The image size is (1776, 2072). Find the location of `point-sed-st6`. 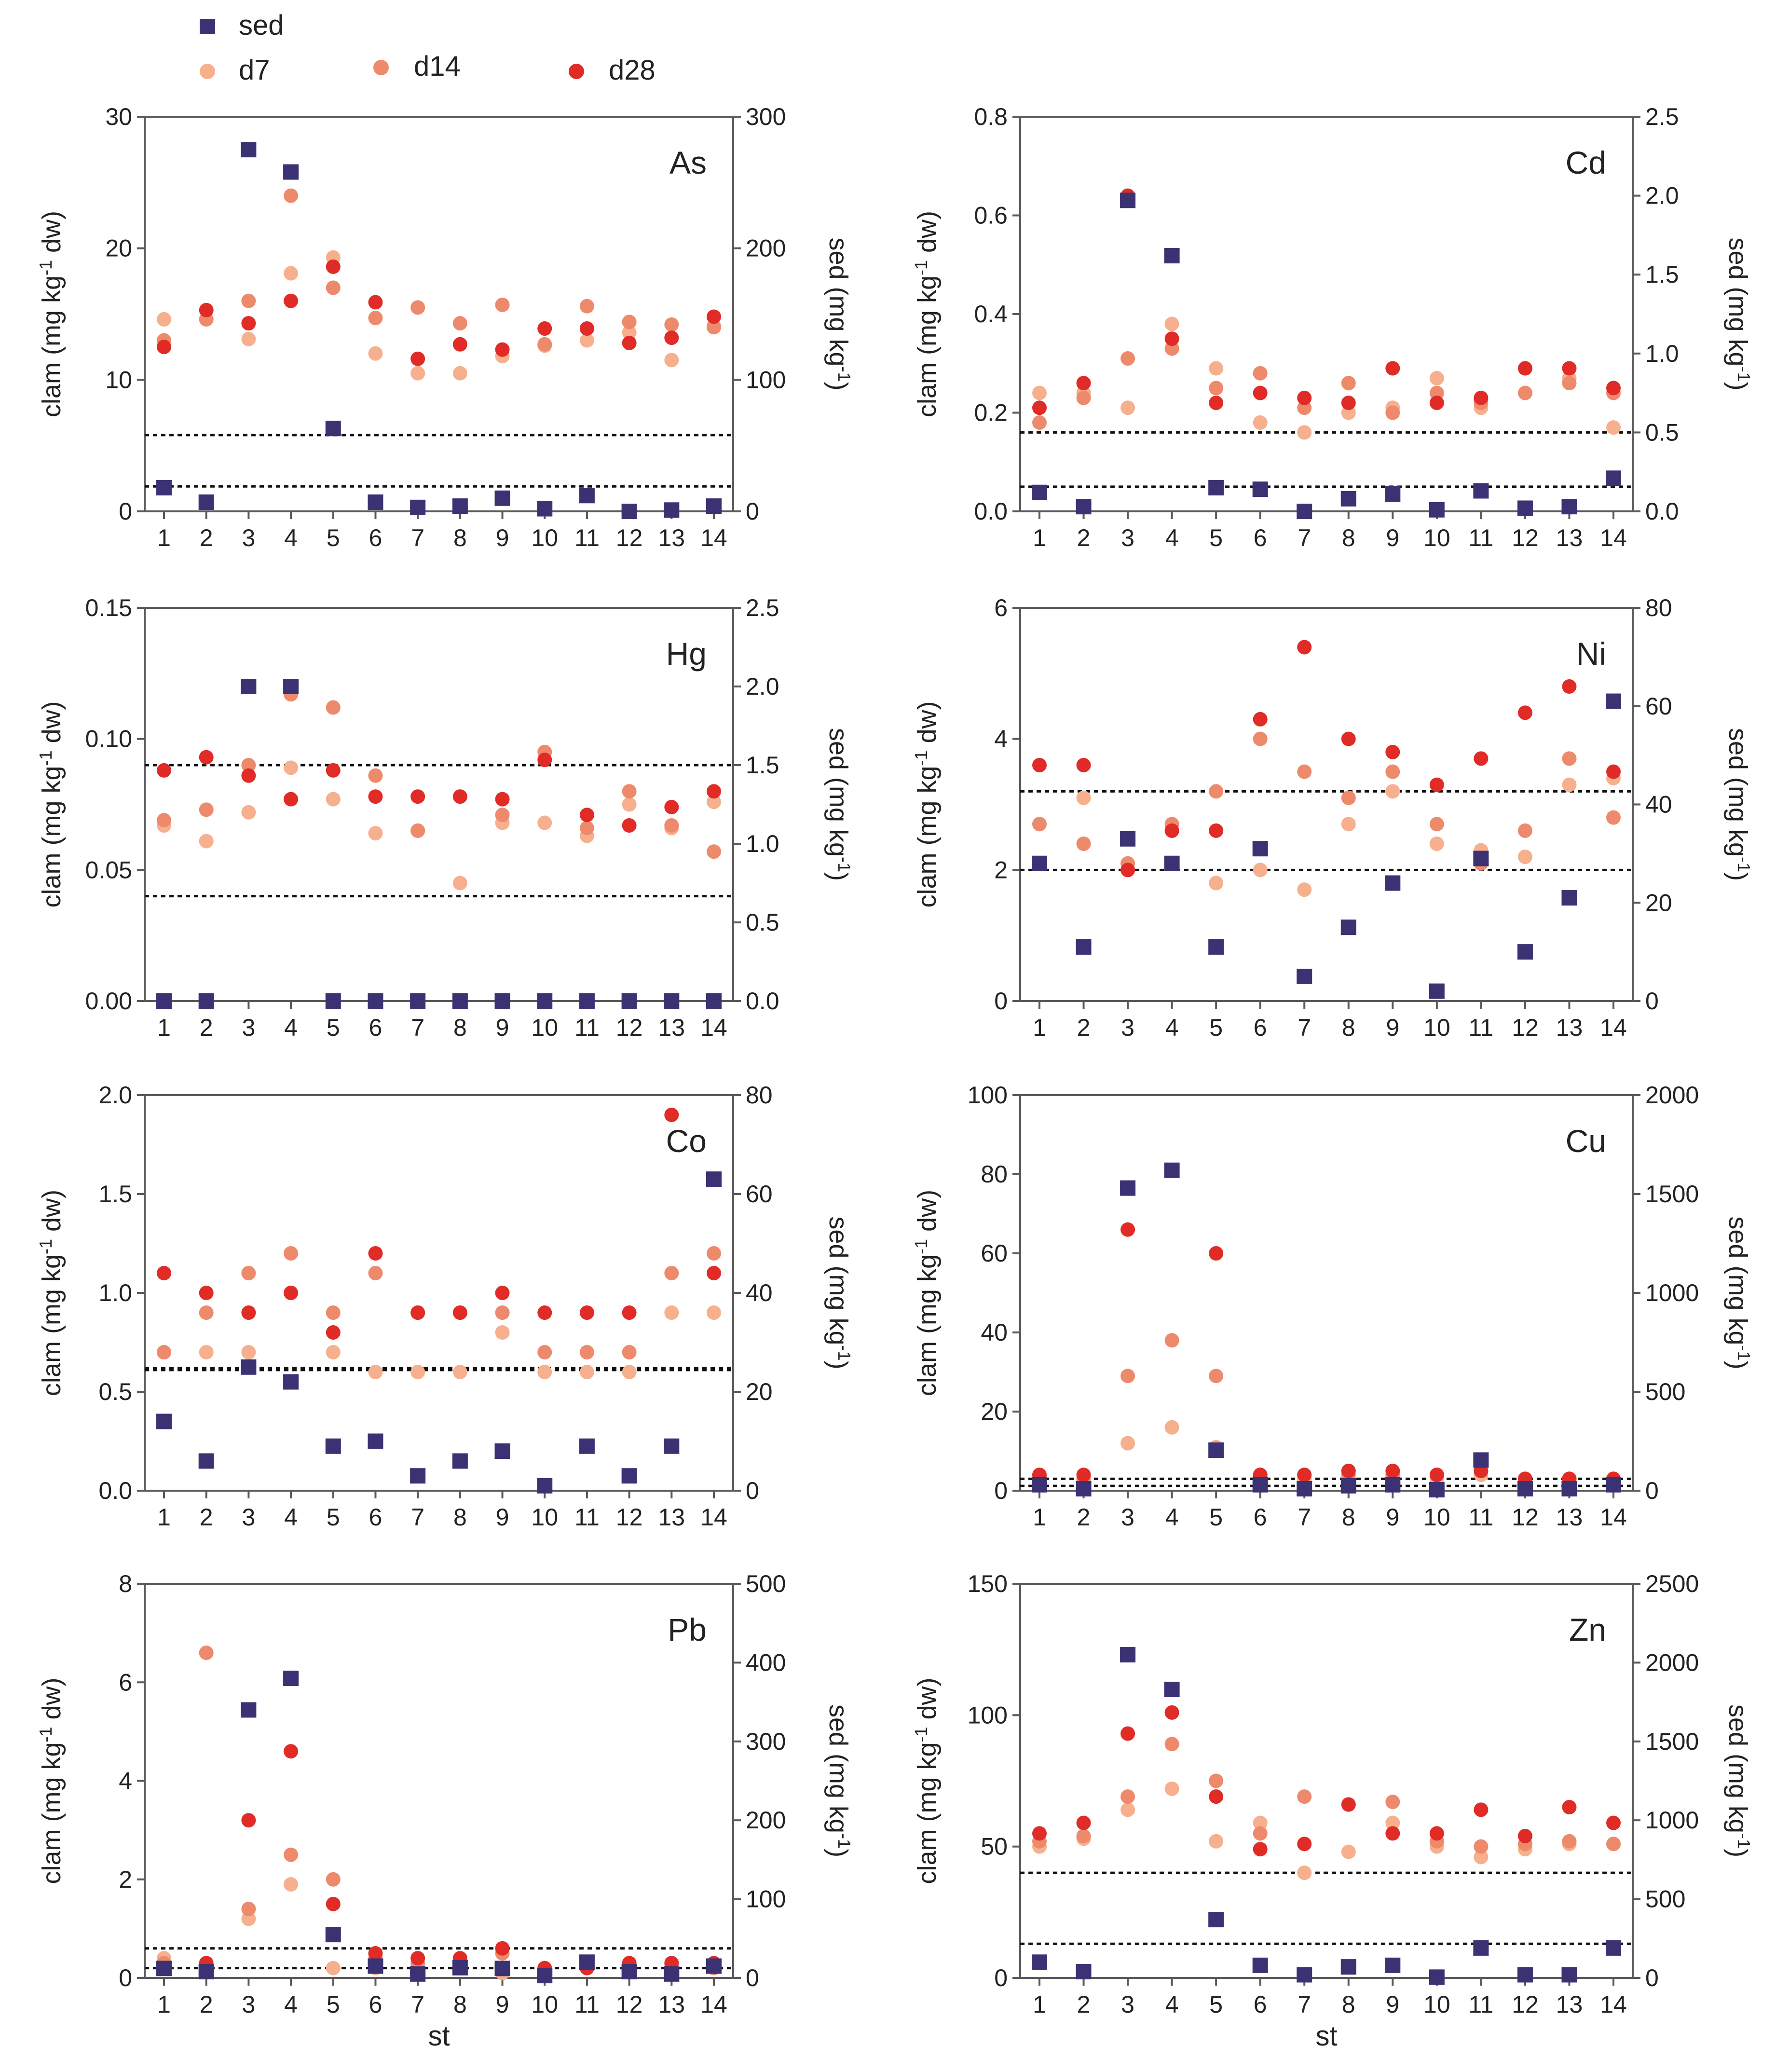

point-sed-st6 is located at coordinates (375, 1001).